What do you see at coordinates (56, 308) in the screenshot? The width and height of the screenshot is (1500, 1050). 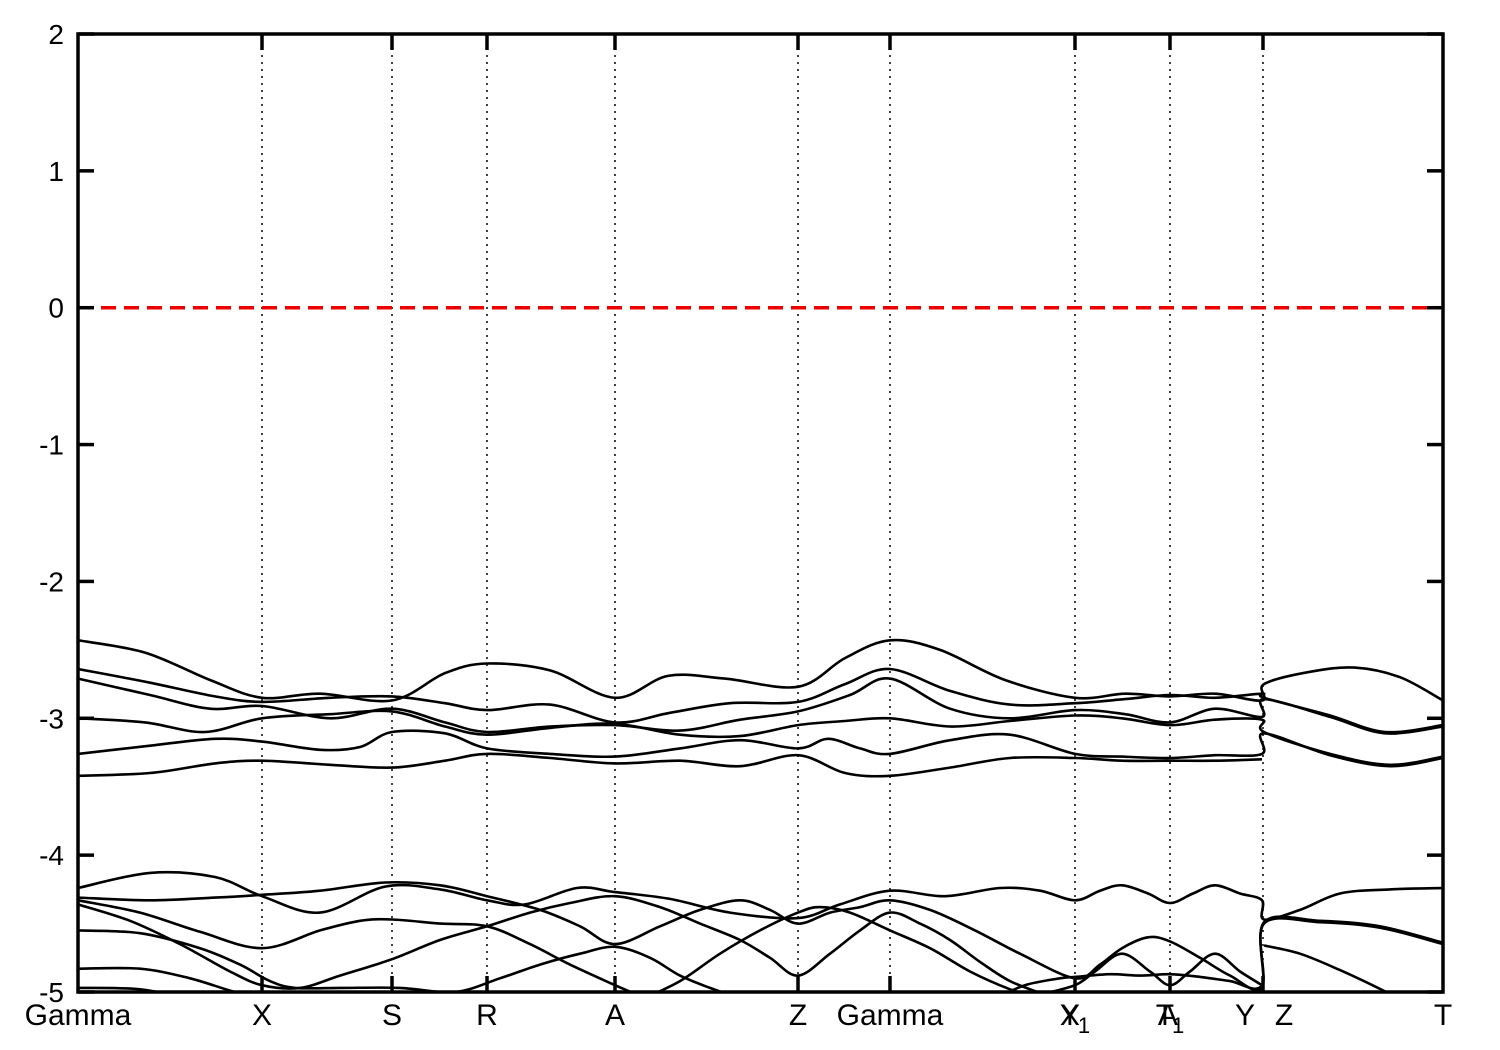 I see `y-tick-label: 0` at bounding box center [56, 308].